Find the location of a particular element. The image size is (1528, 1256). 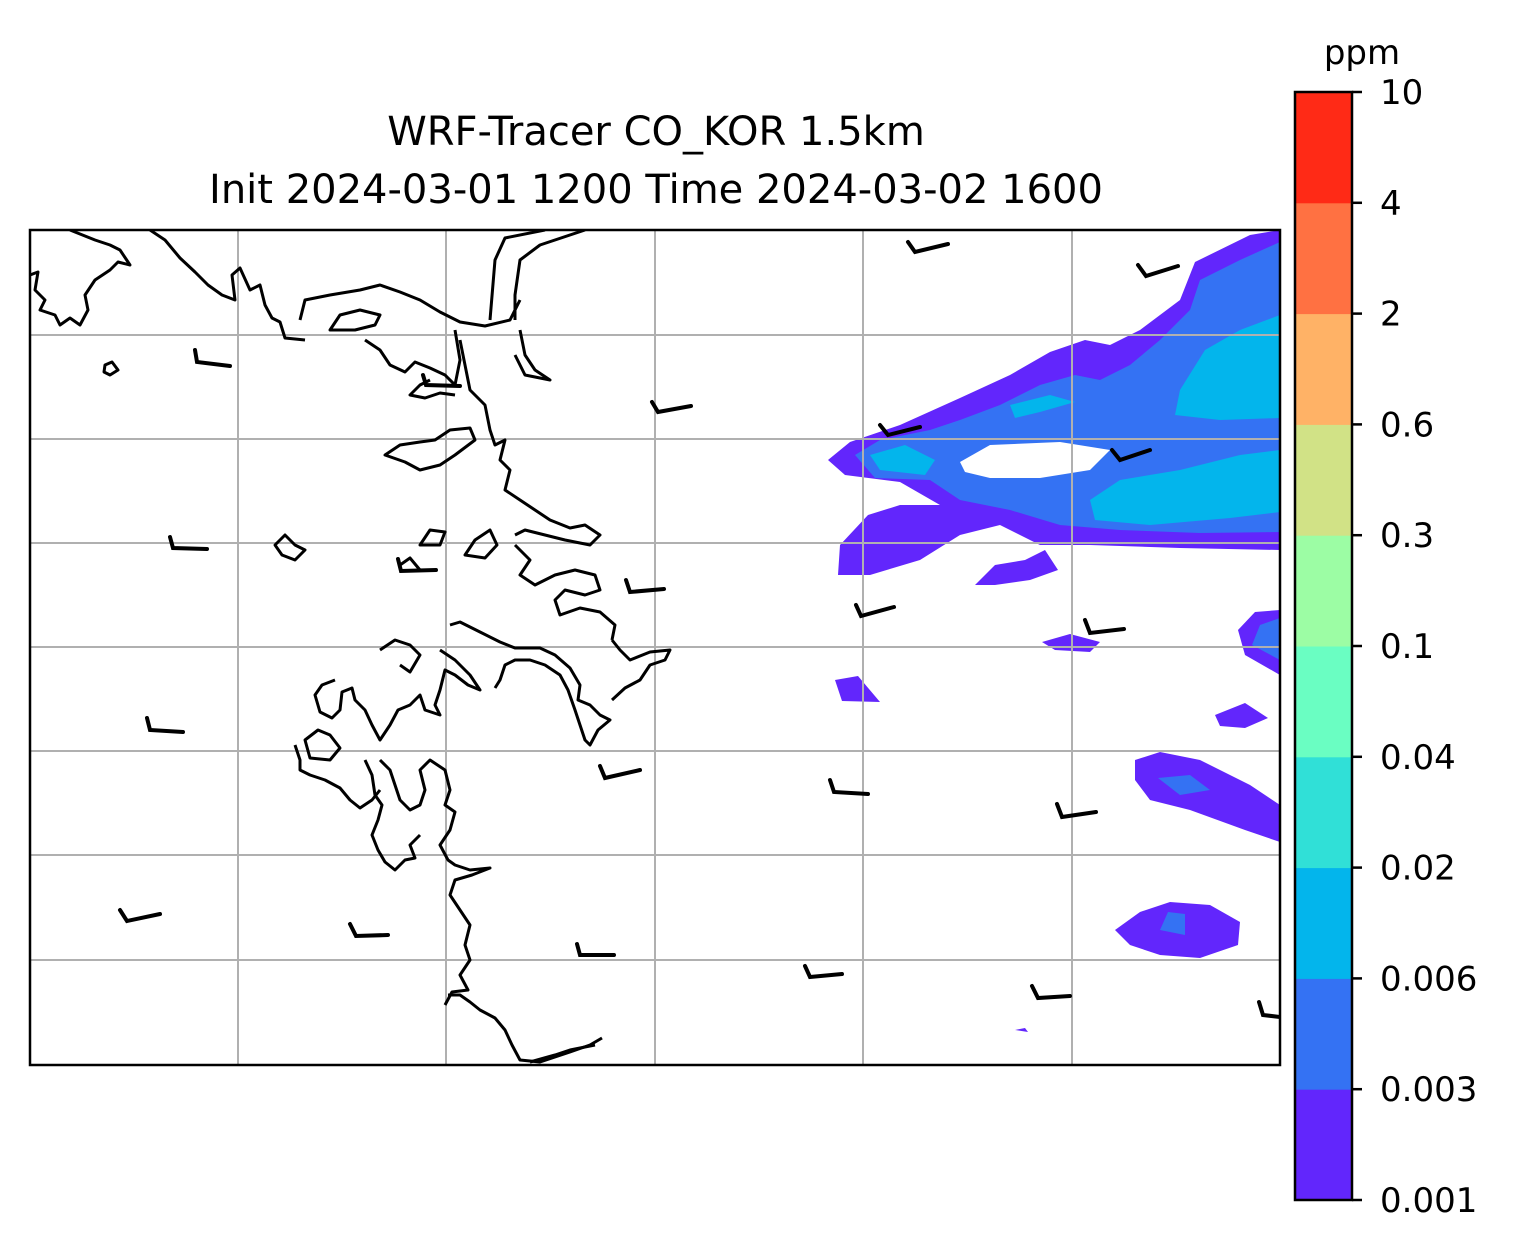

colorbar-tick-label: 2 is located at coordinates (1391, 315).